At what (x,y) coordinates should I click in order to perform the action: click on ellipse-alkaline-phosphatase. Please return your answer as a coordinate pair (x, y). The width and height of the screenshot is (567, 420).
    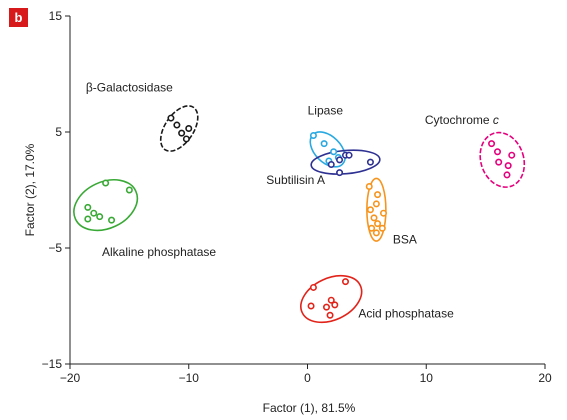
    Looking at the image, I should click on (106, 205).